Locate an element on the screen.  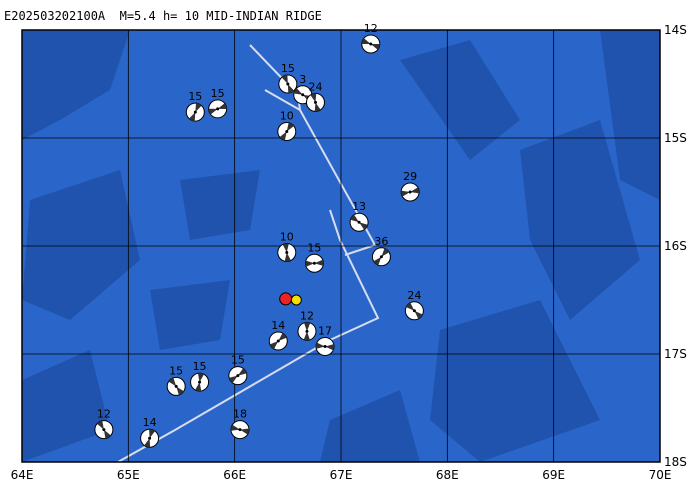
x-tick-label: 68E is located at coordinates (447, 475).